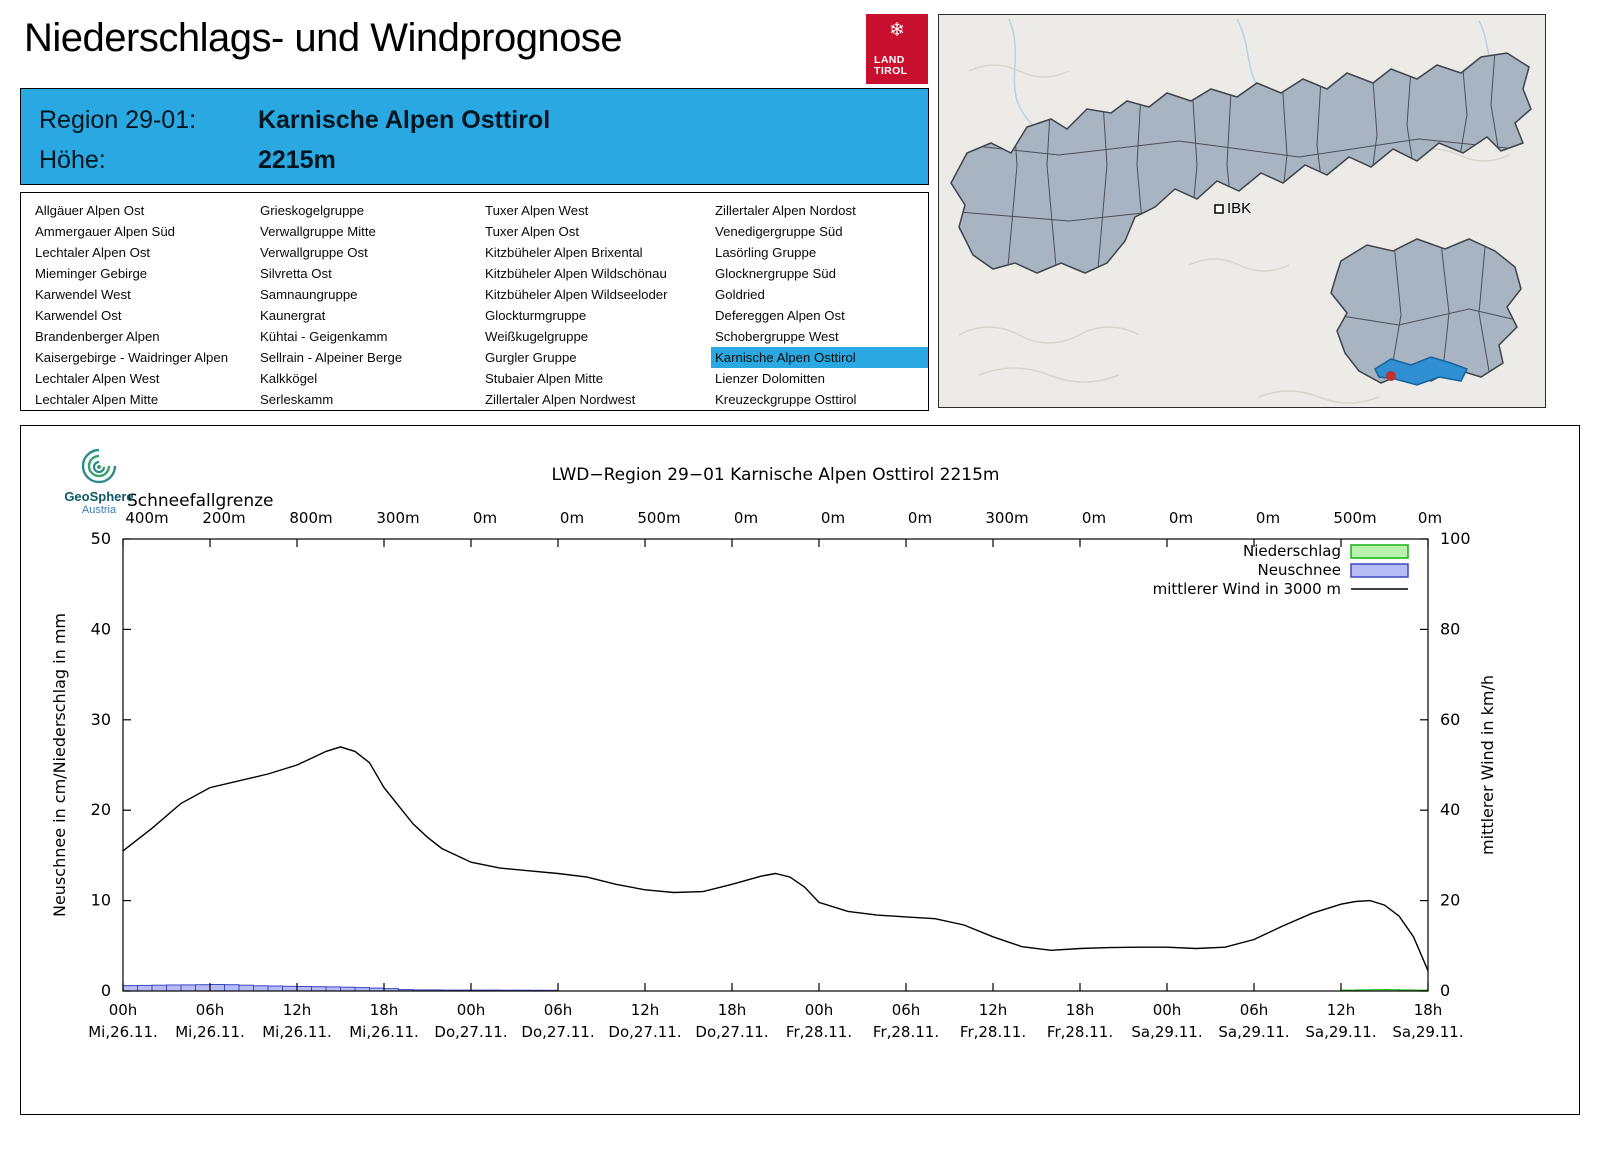  What do you see at coordinates (576, 273) in the screenshot?
I see `region-list-item: Kitzbüheler Alpen Wildschönau` at bounding box center [576, 273].